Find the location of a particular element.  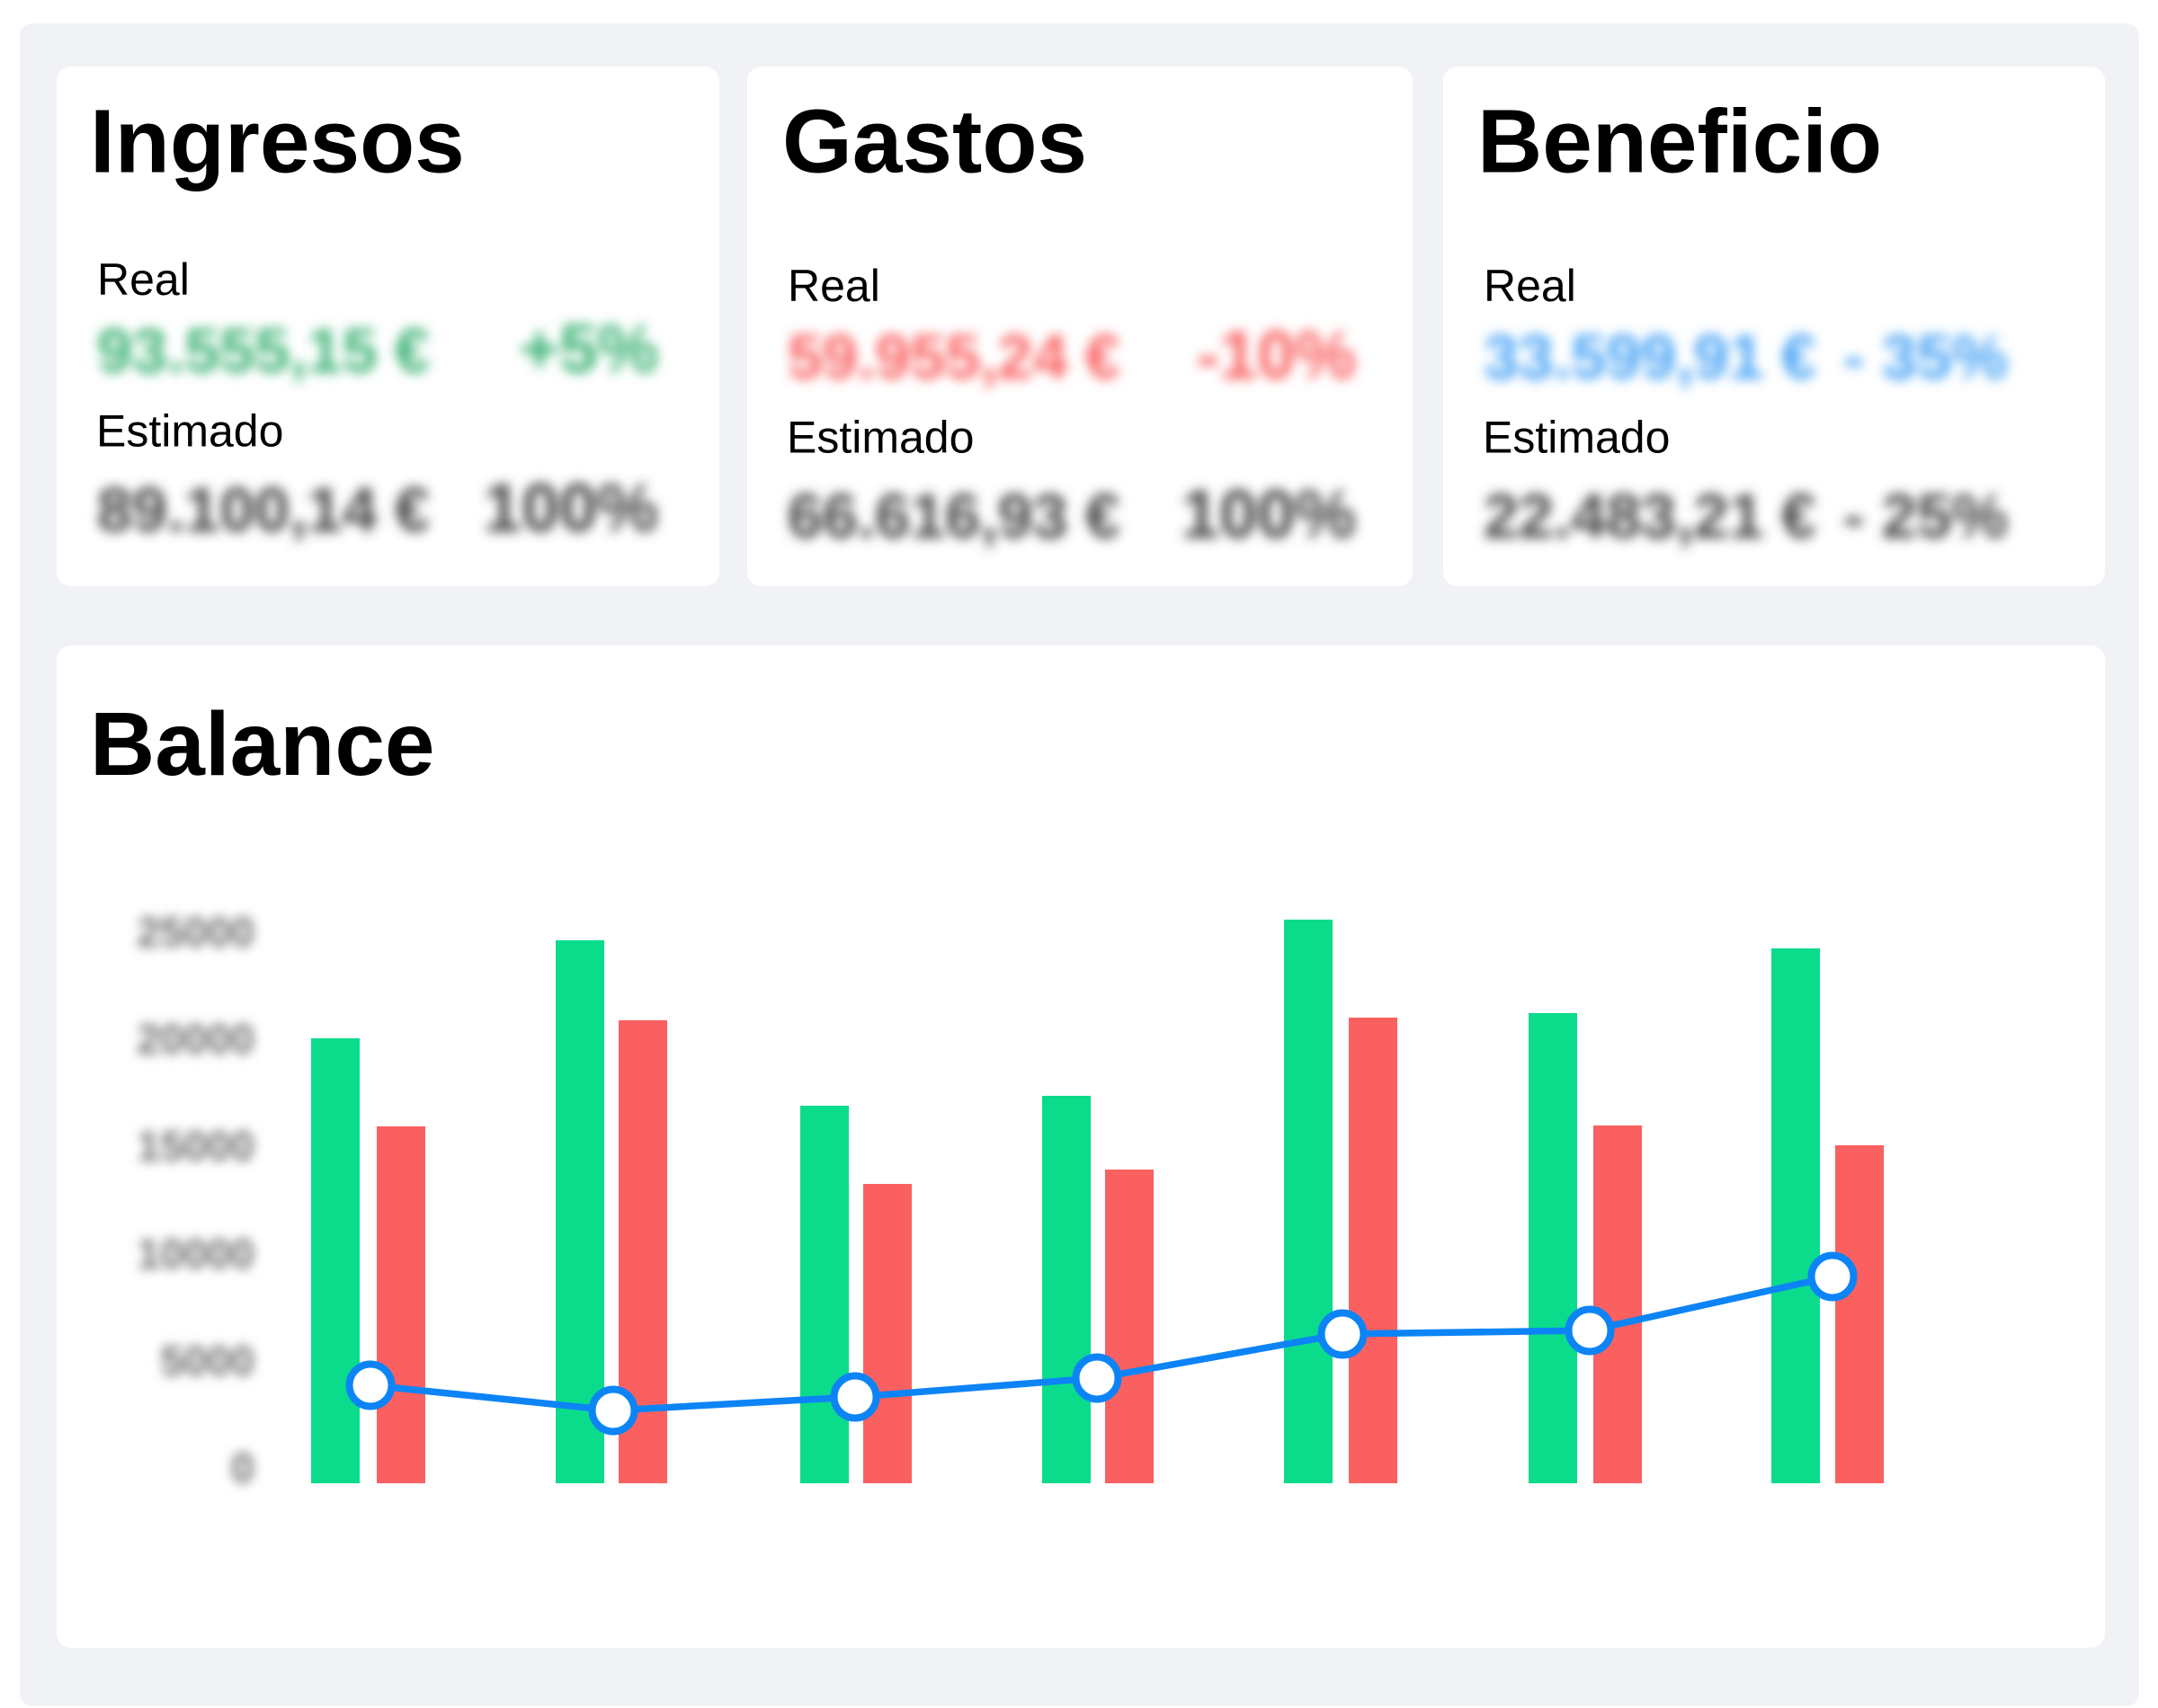

svg-text: 89.100,14 € is located at coordinates (263, 510).